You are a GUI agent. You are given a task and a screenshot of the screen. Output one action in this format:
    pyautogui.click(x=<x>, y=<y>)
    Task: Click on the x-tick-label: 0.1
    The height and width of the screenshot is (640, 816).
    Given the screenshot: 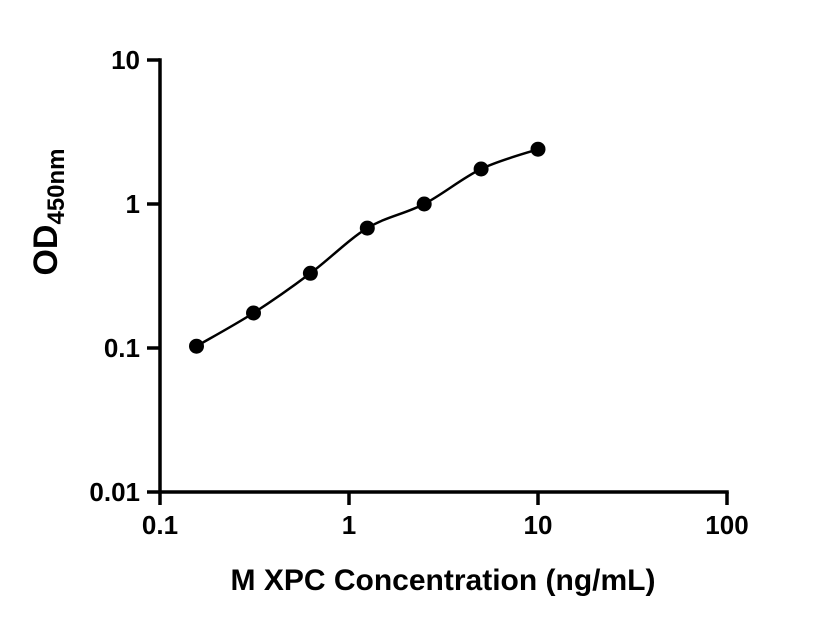 What is the action you would take?
    pyautogui.click(x=160, y=525)
    